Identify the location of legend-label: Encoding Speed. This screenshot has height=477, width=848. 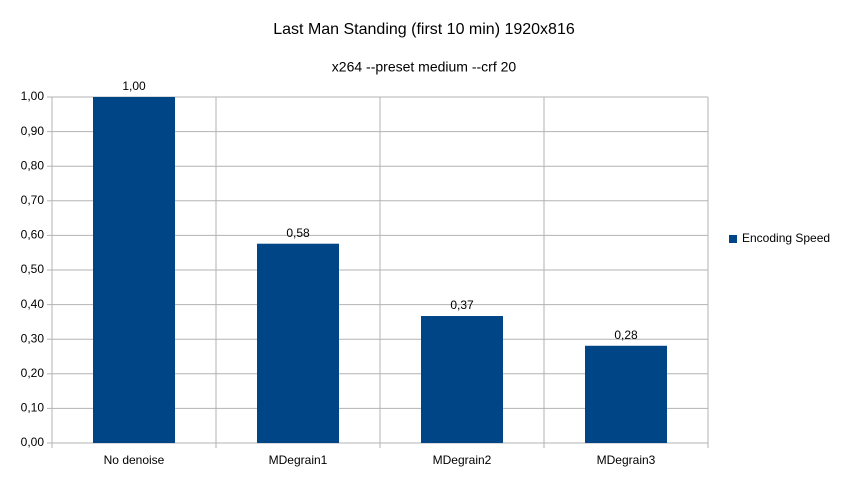
(786, 238).